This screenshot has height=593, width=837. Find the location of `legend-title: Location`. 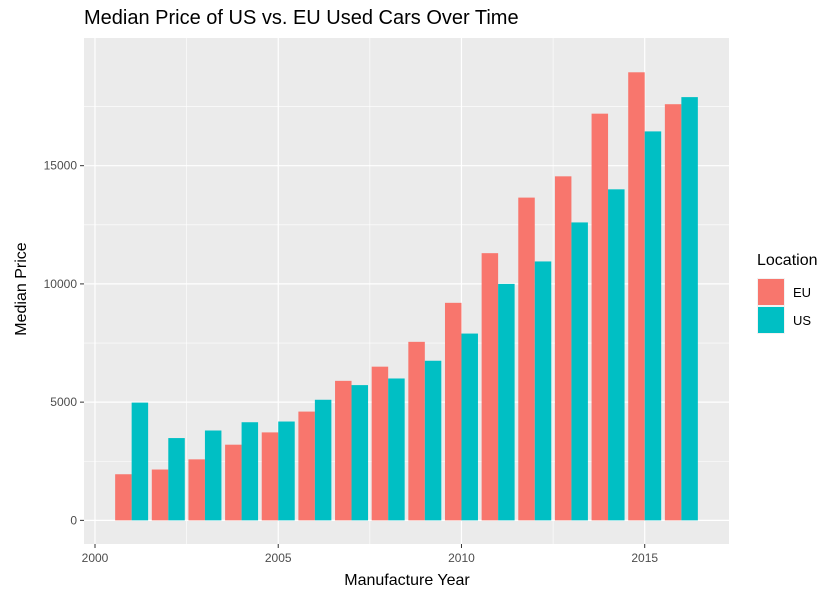

legend-title: Location is located at coordinates (787, 260).